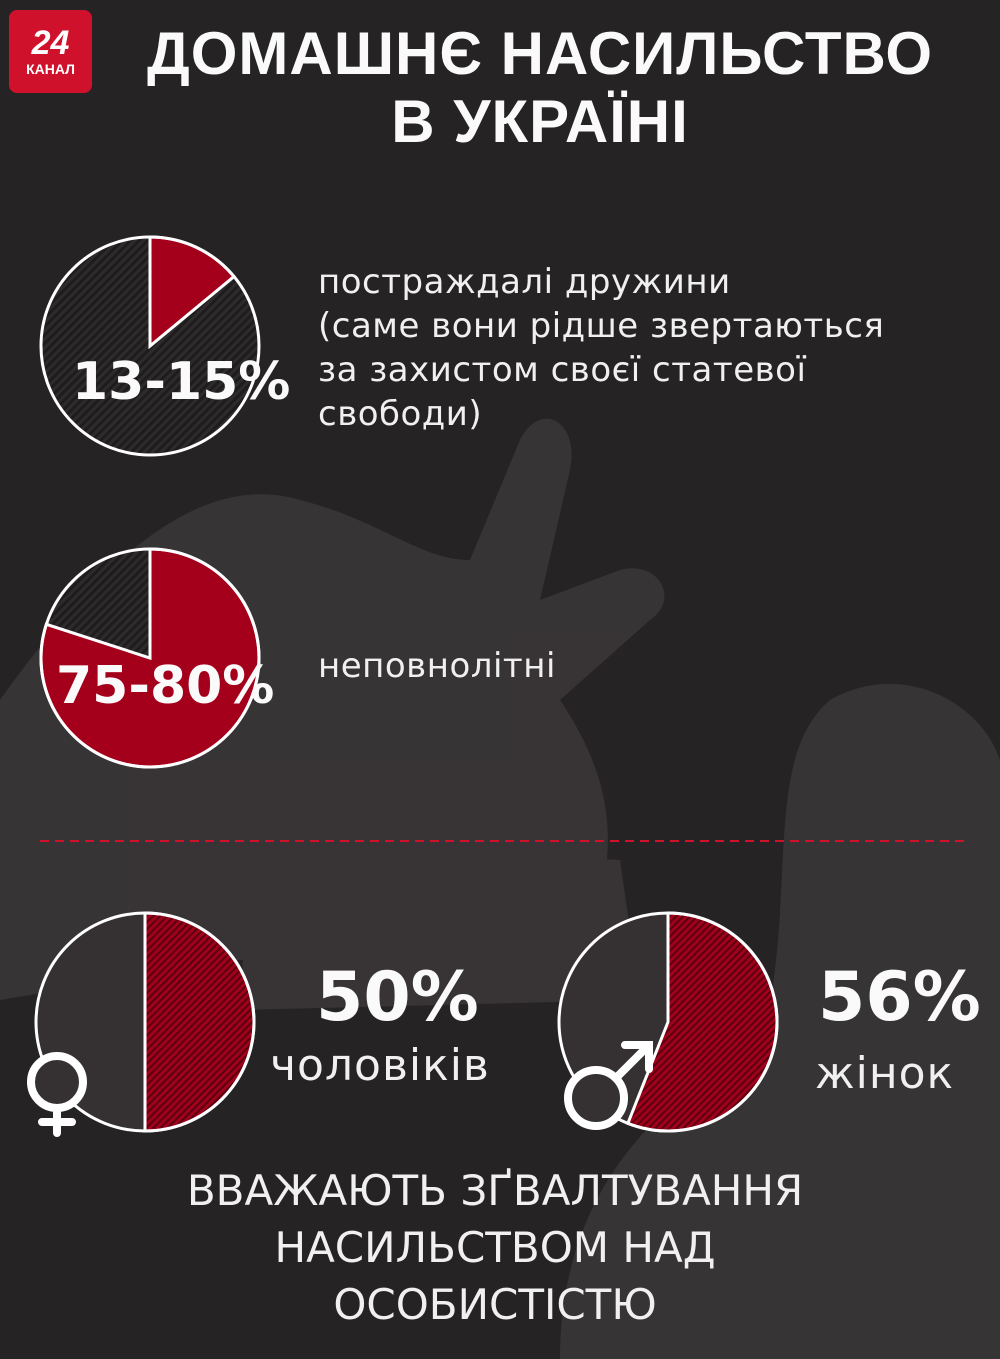 The image size is (1000, 1359). I want to click on pie-4-outline, so click(668, 1022).